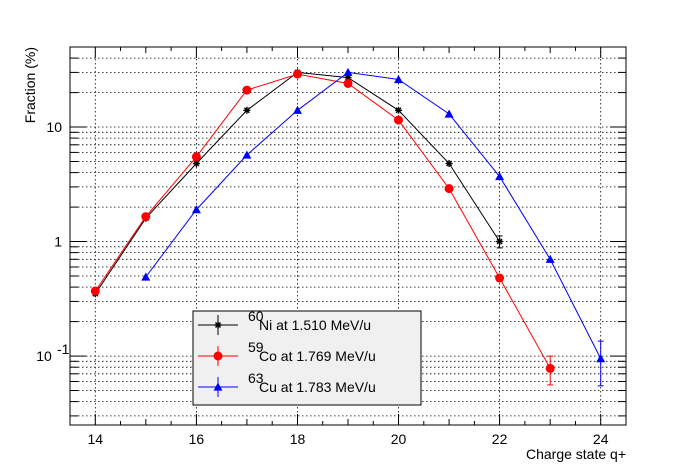  I want to click on x-tick-label: 20, so click(399, 439).